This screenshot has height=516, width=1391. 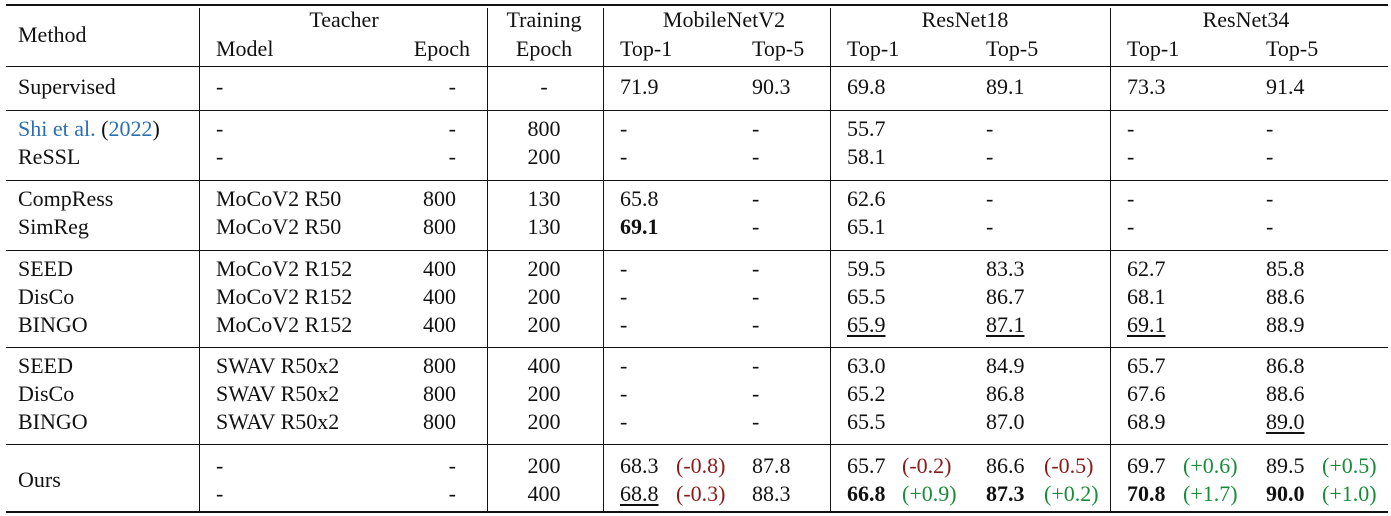 What do you see at coordinates (130, 128) in the screenshot?
I see `citation-year: 2022` at bounding box center [130, 128].